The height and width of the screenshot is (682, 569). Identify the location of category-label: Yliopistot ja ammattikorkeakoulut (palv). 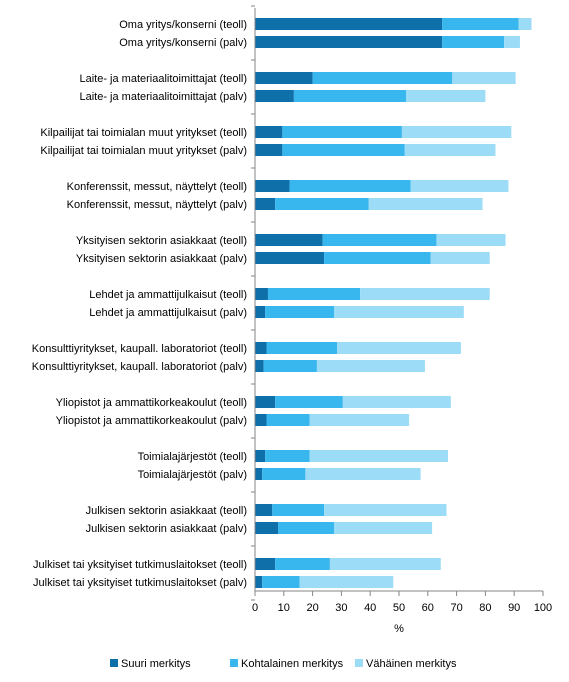
(151, 421).